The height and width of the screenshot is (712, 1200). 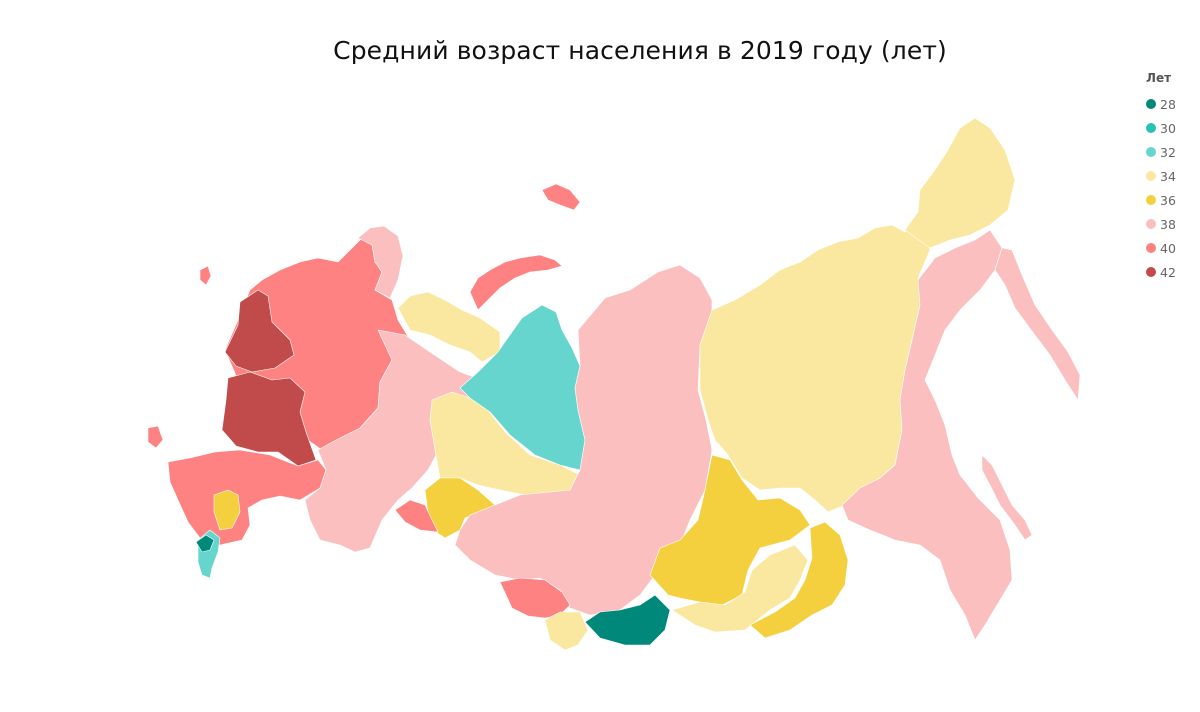 What do you see at coordinates (205, 275) in the screenshot?
I see `region-kaliningrad` at bounding box center [205, 275].